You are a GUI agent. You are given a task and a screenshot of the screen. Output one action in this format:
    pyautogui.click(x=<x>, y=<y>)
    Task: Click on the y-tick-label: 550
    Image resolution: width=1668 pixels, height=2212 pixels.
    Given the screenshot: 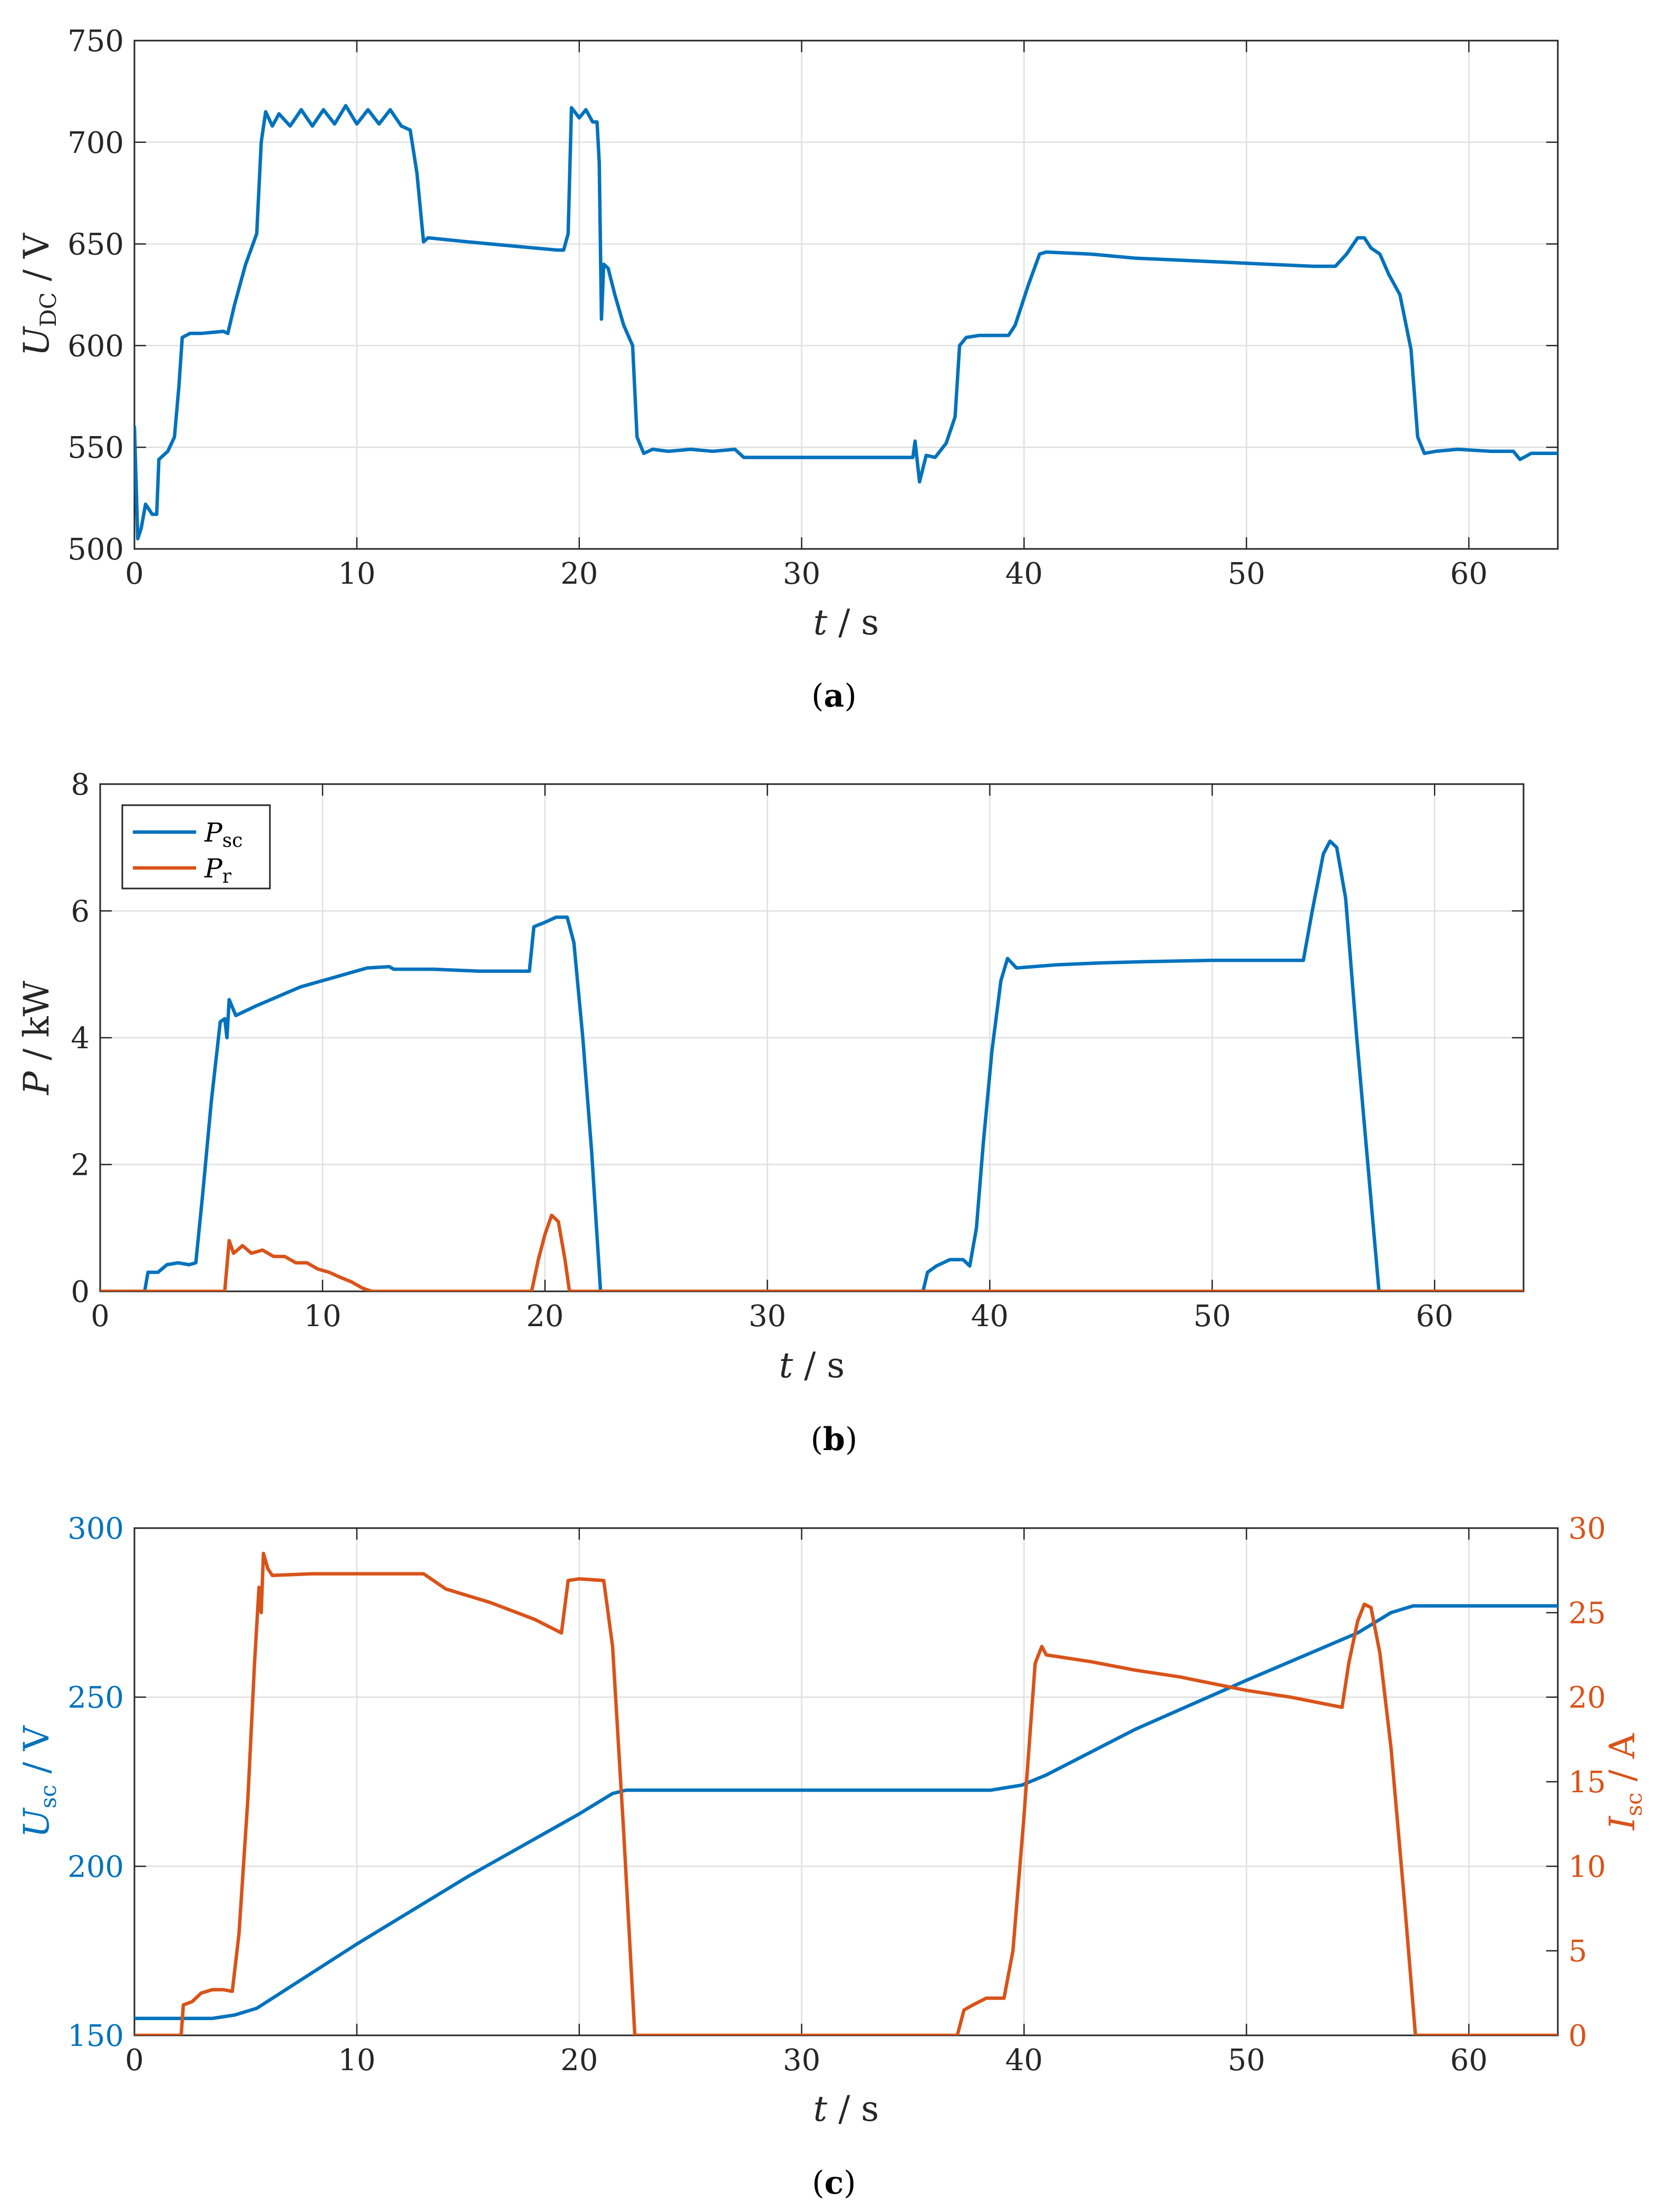 What is the action you would take?
    pyautogui.click(x=96, y=448)
    